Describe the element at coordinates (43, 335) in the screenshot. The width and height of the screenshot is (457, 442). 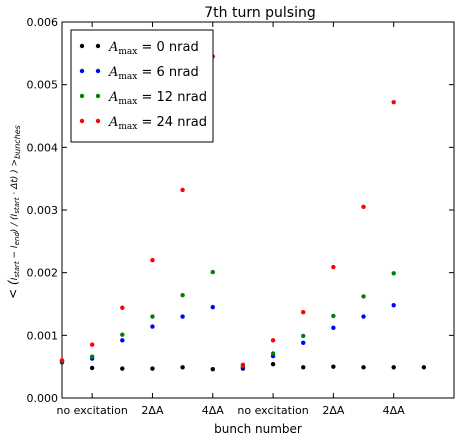
I see `y-tick-label: 0.001` at that location.